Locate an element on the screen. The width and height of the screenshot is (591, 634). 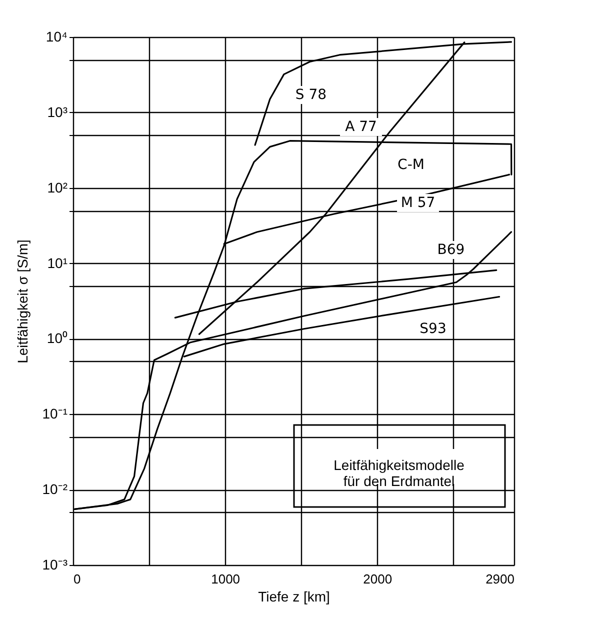
y-tick-label: 10³ is located at coordinates (57, 112).